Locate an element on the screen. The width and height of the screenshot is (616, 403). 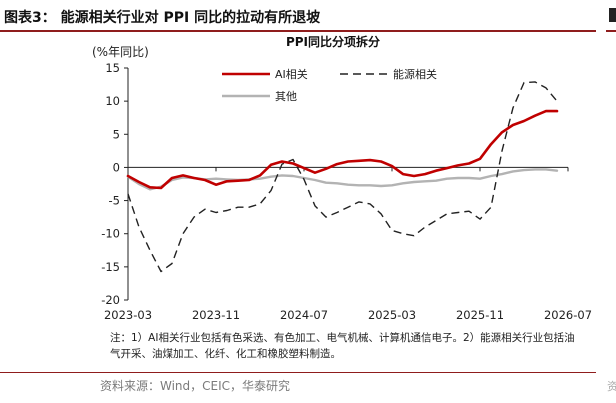
title-divider is located at coordinates (298, 31).